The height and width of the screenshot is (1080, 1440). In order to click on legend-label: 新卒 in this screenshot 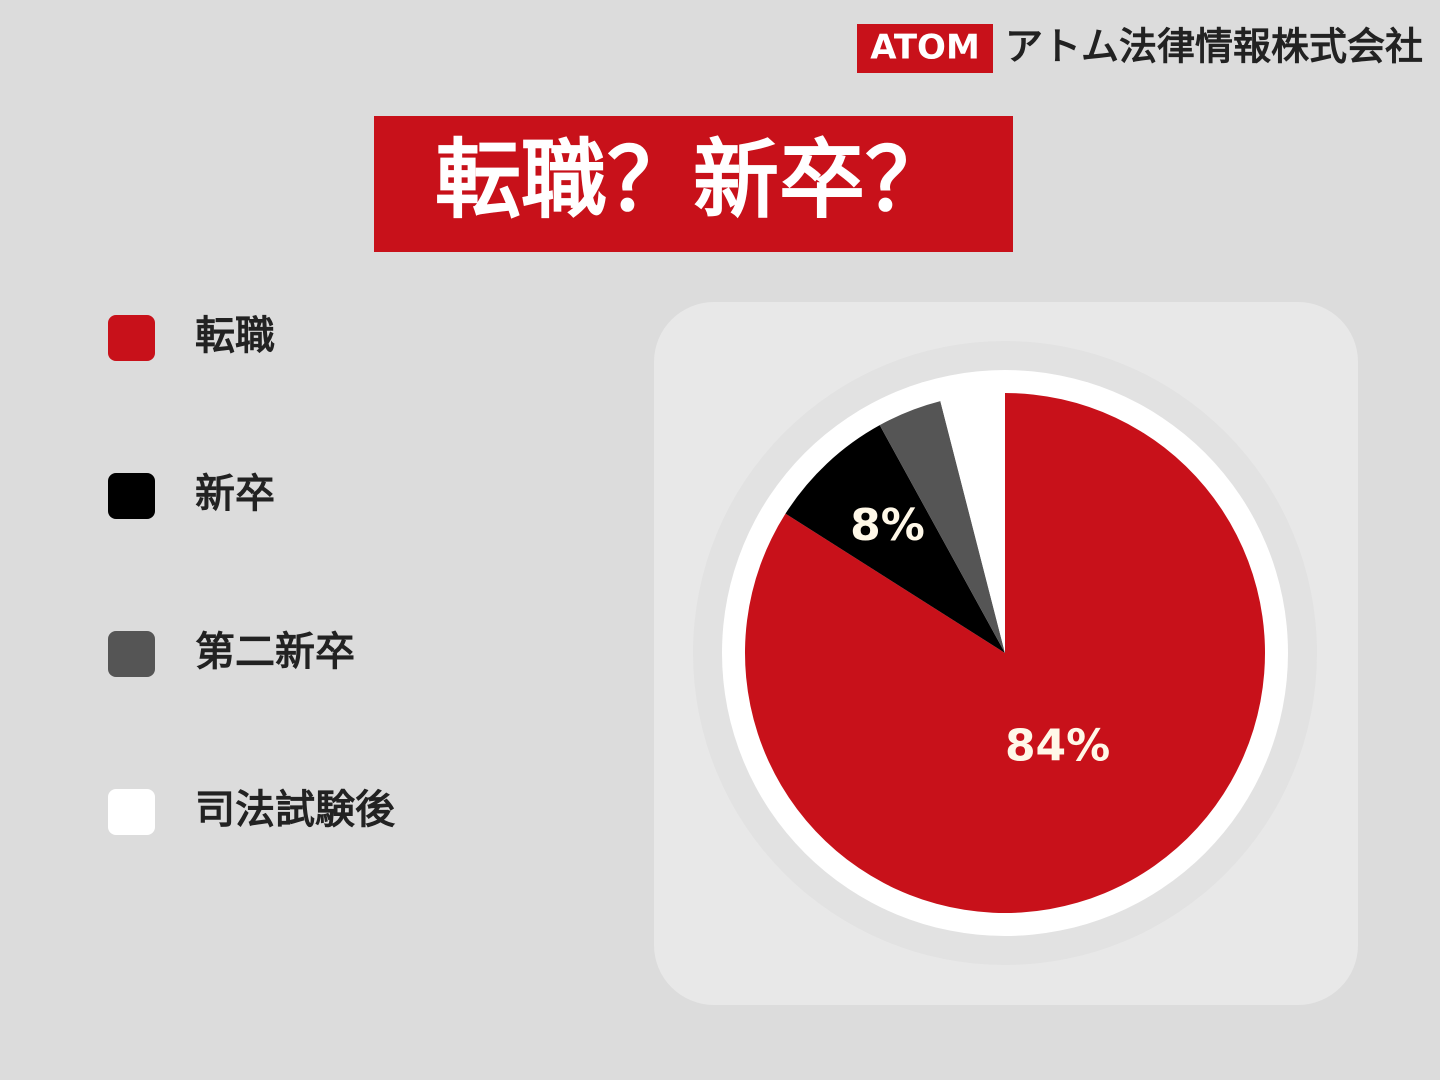, I will do `click(235, 494)`.